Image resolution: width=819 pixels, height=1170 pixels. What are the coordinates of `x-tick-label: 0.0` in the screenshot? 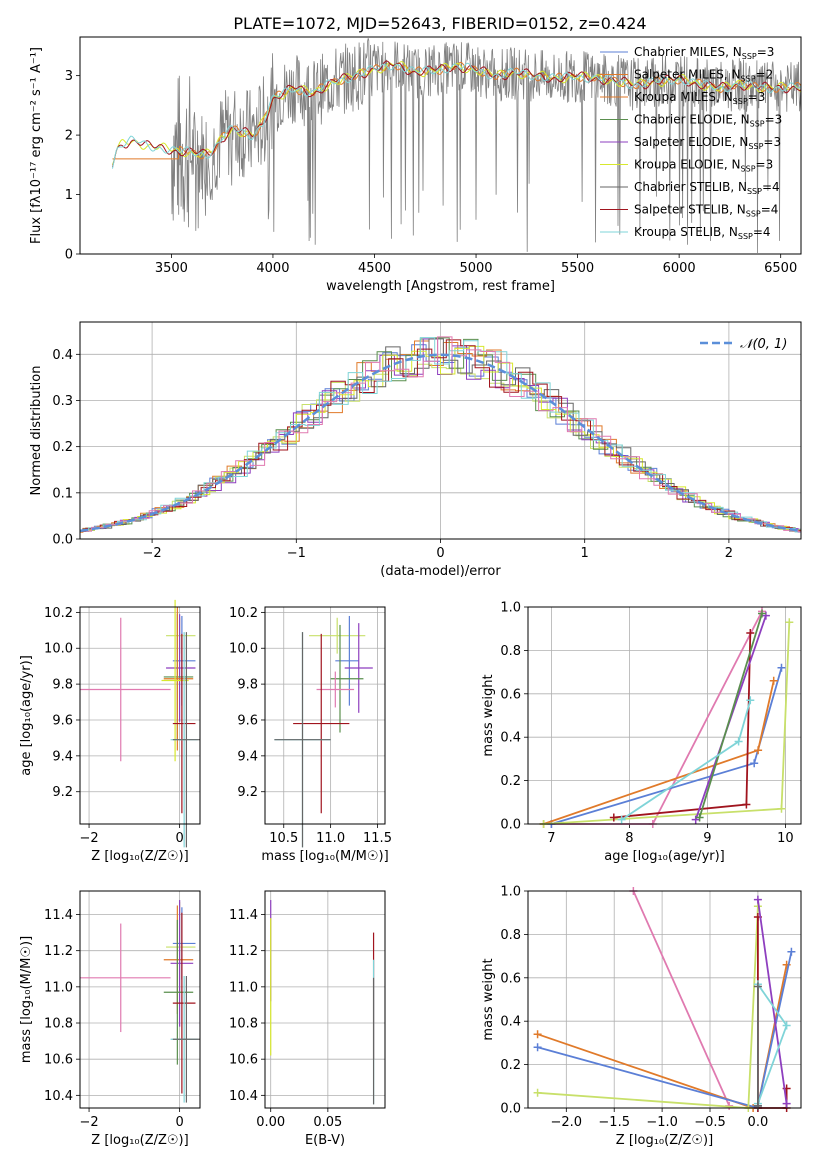 It's located at (758, 1122).